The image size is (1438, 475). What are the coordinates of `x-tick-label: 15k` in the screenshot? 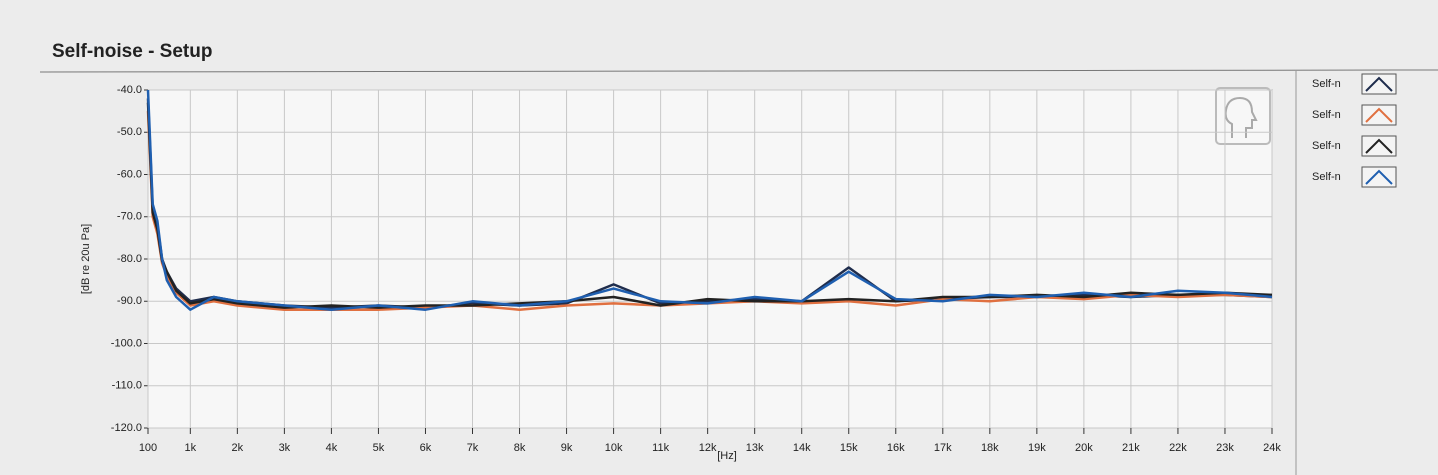 It's located at (849, 448).